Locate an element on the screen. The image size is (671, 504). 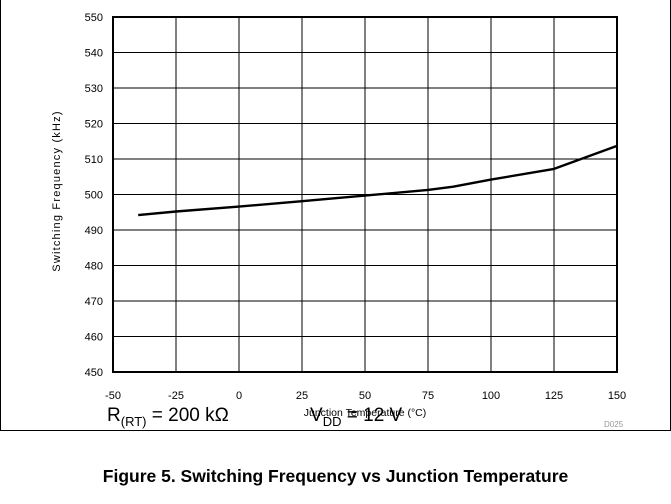
x-axis-label: Junction Temperature (°C) is located at coordinates (365, 413).